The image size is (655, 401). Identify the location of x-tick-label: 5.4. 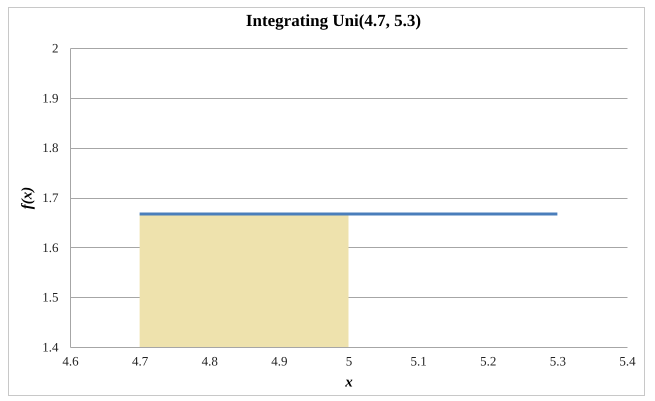
(627, 361).